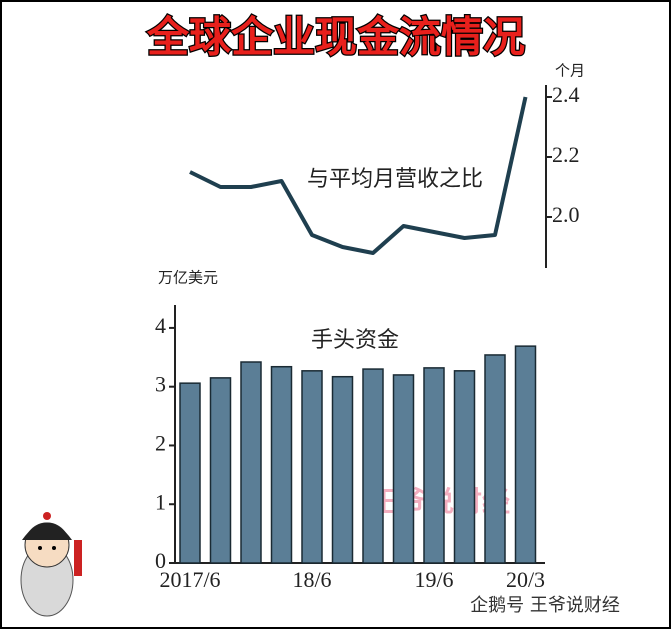  I want to click on mascot, so click(51, 564).